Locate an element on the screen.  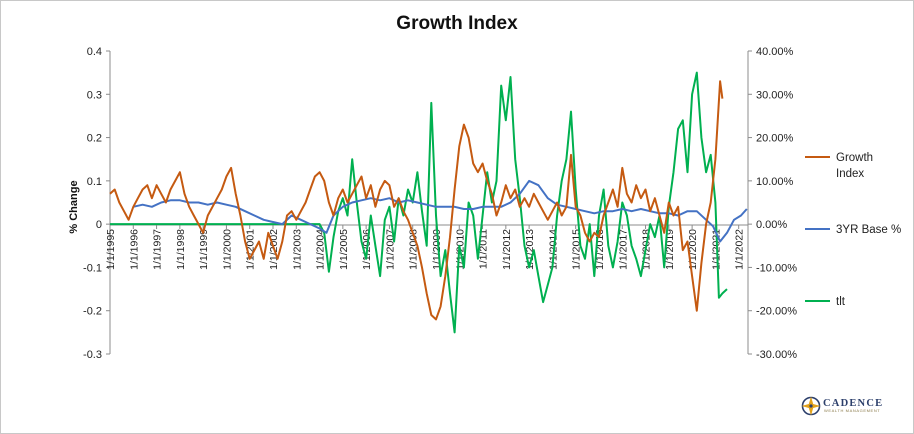
right-tick-label: 40.00% is located at coordinates (775, 52).